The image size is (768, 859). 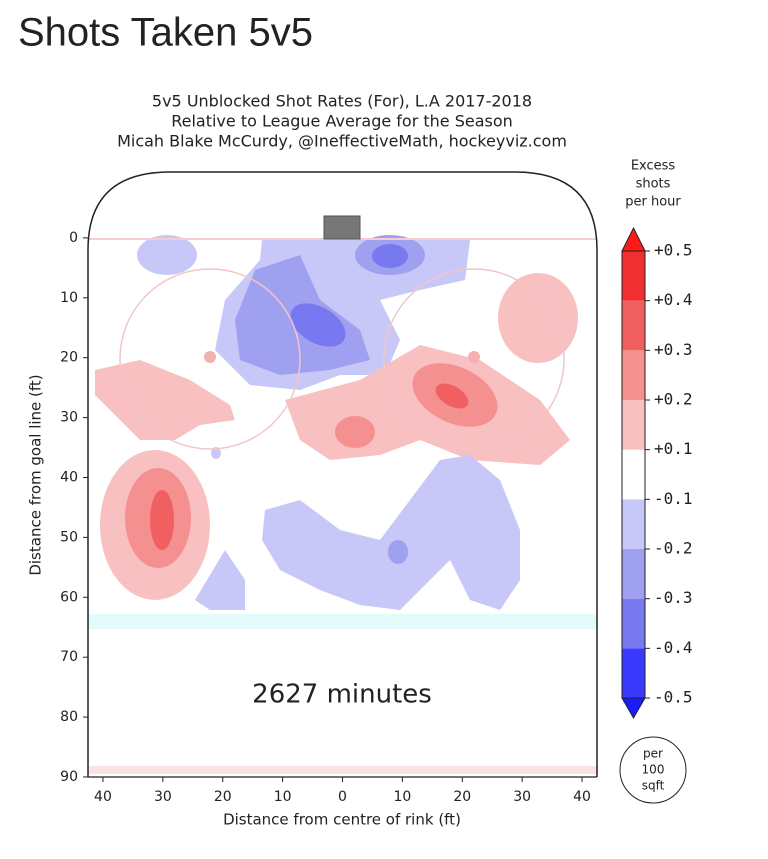 What do you see at coordinates (69, 298) in the screenshot?
I see `y-tick-label: 10` at bounding box center [69, 298].